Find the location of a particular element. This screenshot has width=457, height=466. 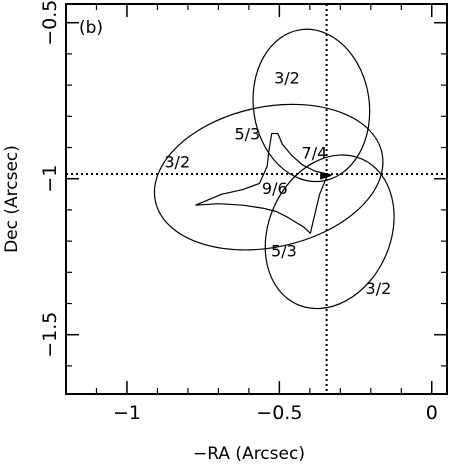

x-axis-title: −RA (Arcsec) is located at coordinates (249, 454).